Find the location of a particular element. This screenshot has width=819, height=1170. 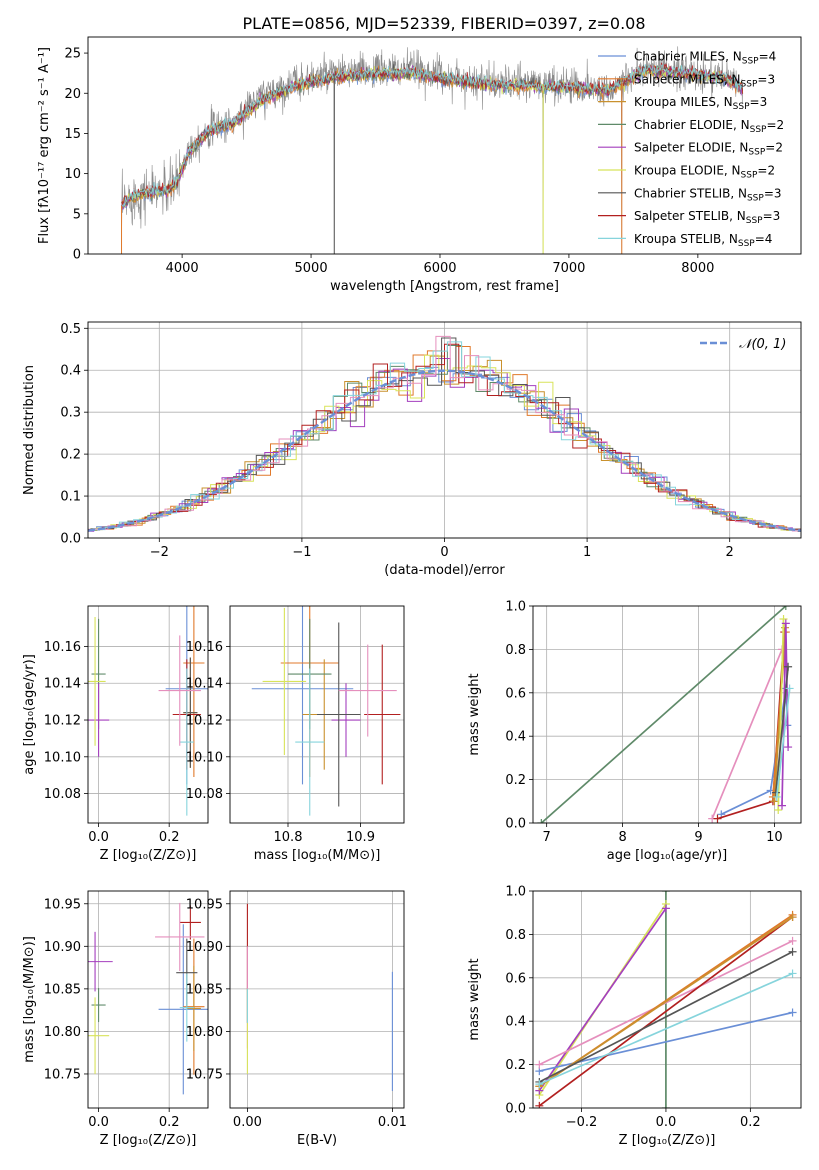

y-tick-label: 0.5 is located at coordinates (70, 329).